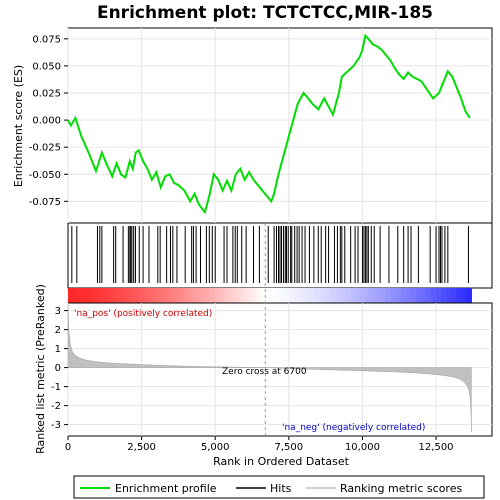 The image size is (500, 500). Describe the element at coordinates (68, 447) in the screenshot. I see `x-tick-label: 0` at that location.